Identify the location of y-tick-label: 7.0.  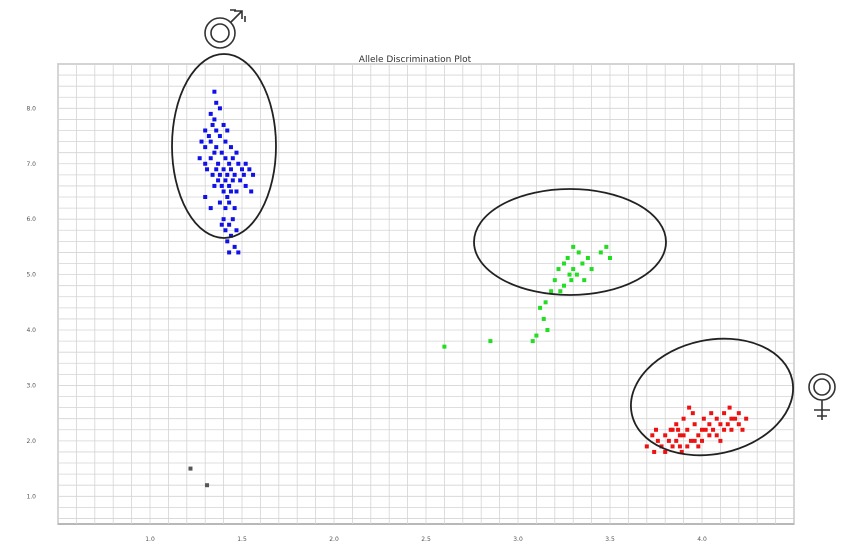
(31, 164).